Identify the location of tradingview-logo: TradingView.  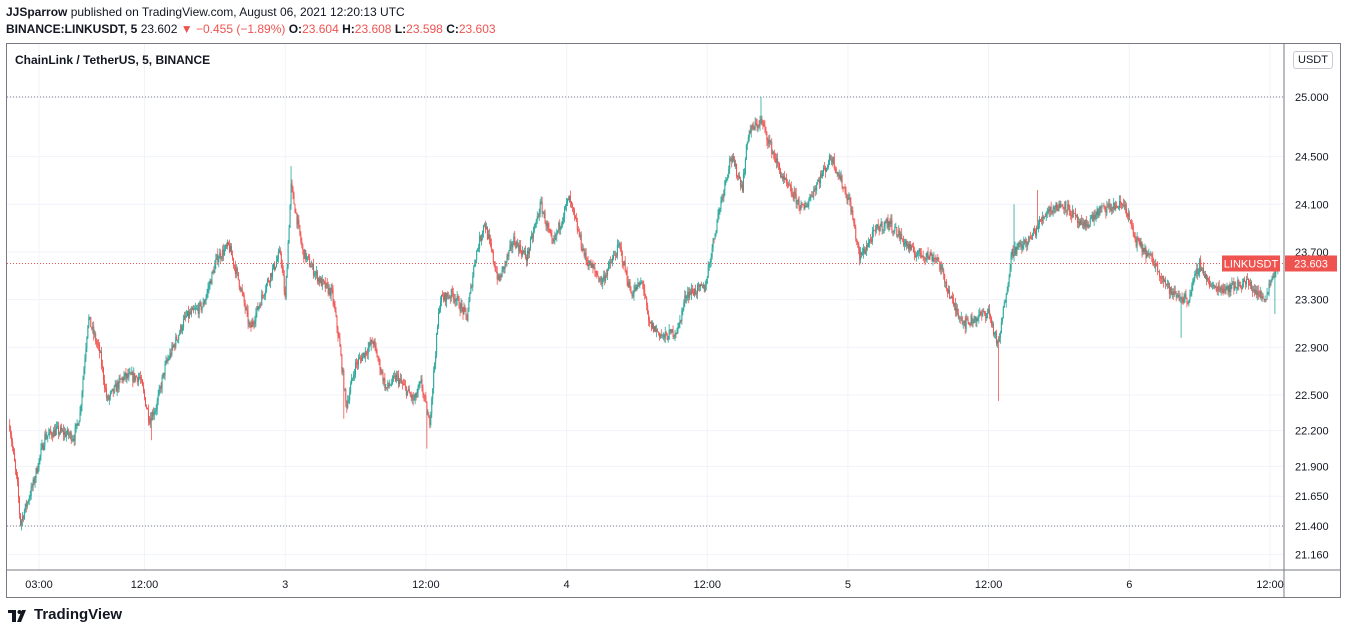
(65, 614).